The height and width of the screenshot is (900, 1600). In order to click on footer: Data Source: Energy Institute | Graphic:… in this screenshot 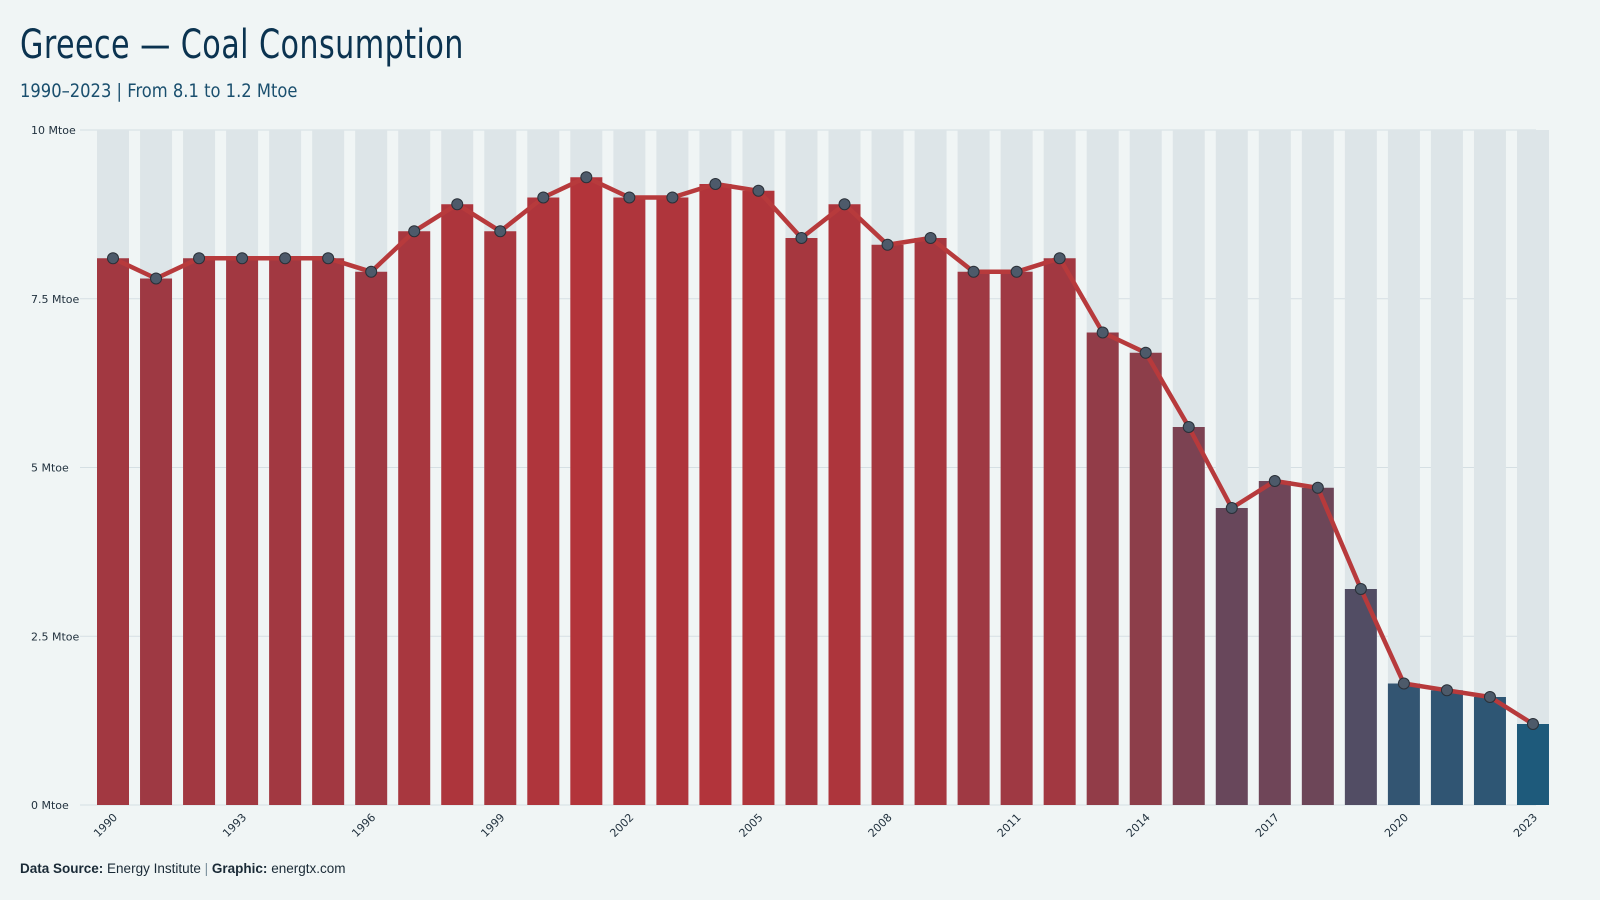, I will do `click(182, 868)`.